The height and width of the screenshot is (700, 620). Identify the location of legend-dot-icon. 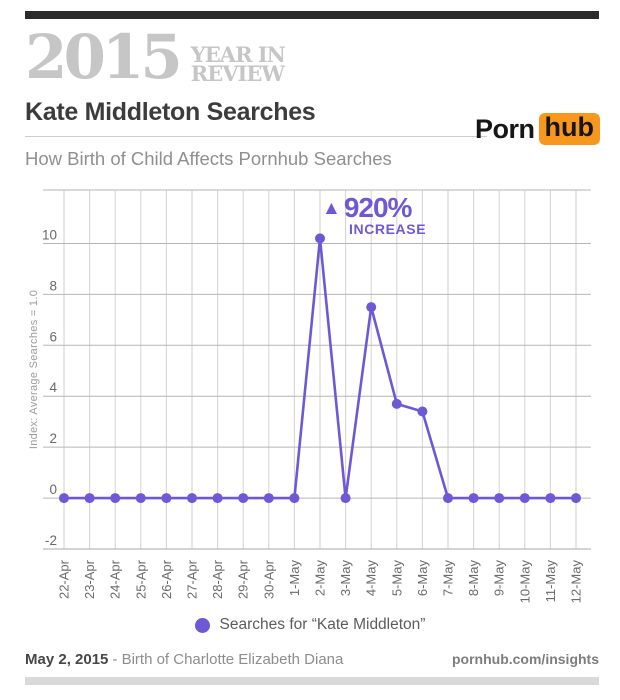
(202, 625).